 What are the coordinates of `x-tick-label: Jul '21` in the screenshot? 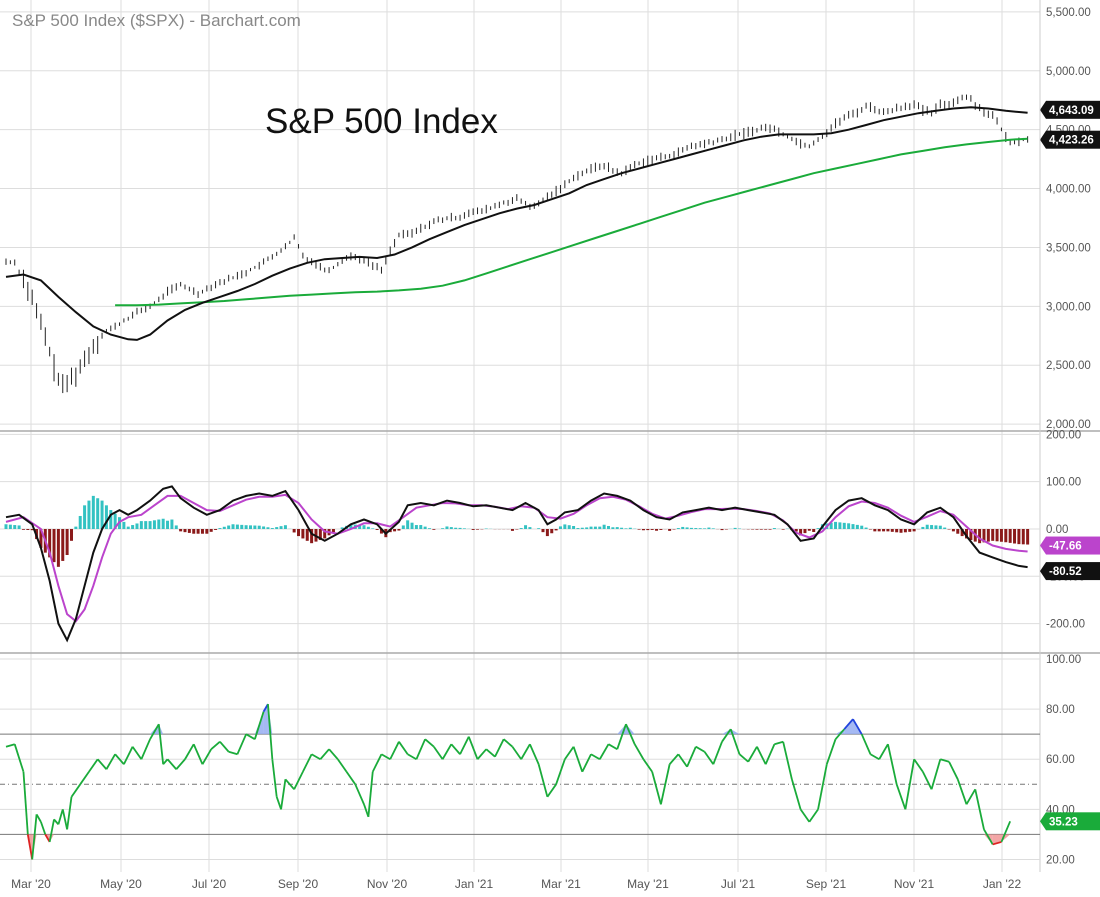 It's located at (738, 884).